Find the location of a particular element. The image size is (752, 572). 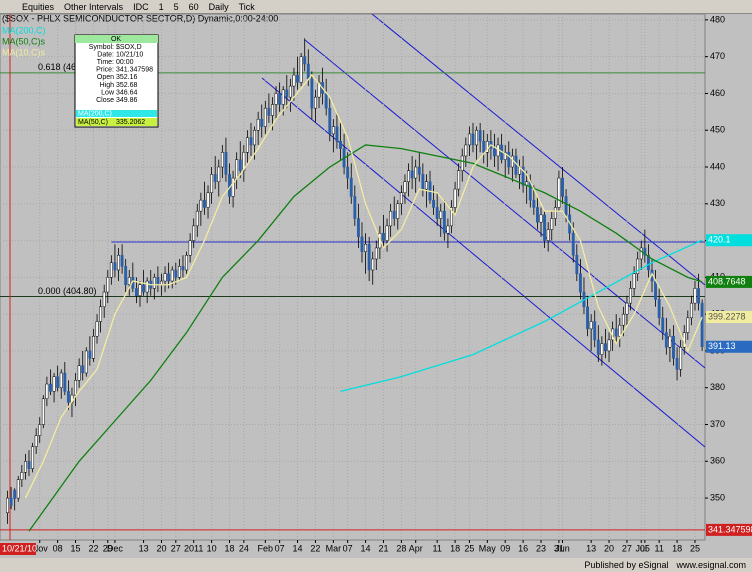

cursor-date-text: 10/21/10 is located at coordinates (19, 548).